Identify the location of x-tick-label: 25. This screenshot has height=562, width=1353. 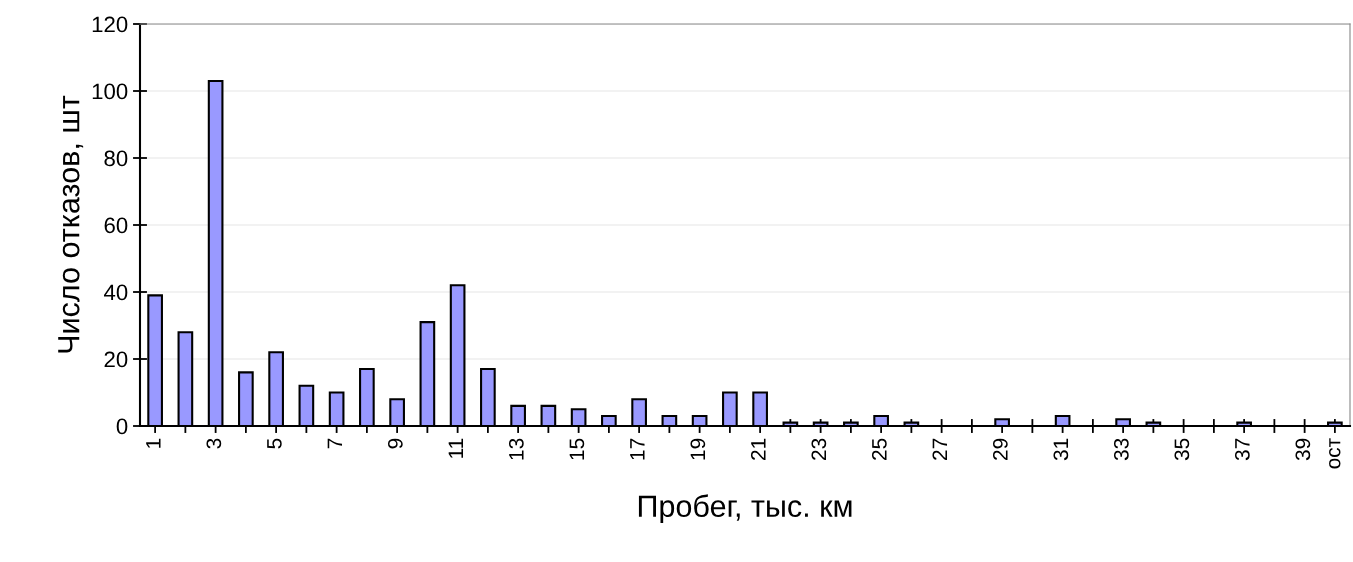
(879, 449).